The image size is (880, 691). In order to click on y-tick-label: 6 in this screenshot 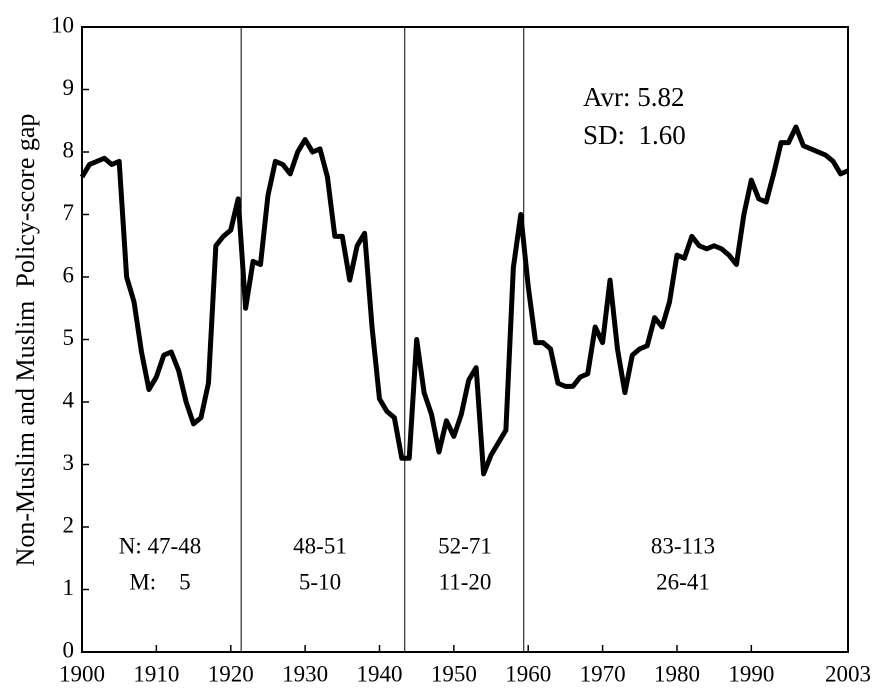, I will do `click(69, 274)`.